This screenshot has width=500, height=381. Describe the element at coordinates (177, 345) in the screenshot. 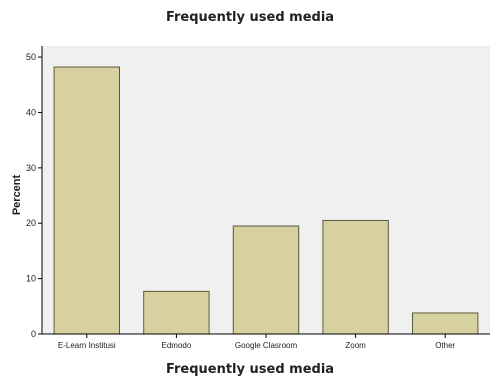

I see `x-tick-label: Edmodo` at that location.